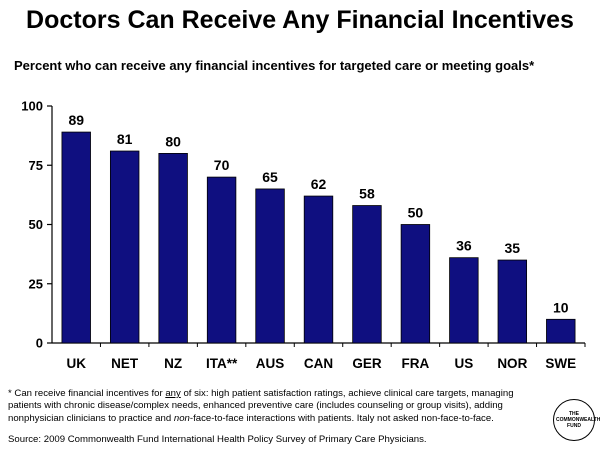  I want to click on value-label: 81, so click(125, 139).